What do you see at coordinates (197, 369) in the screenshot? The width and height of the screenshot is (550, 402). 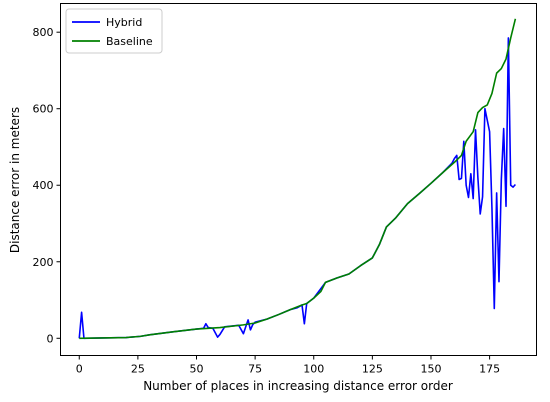 I see `x-tick-label: 50` at bounding box center [197, 369].